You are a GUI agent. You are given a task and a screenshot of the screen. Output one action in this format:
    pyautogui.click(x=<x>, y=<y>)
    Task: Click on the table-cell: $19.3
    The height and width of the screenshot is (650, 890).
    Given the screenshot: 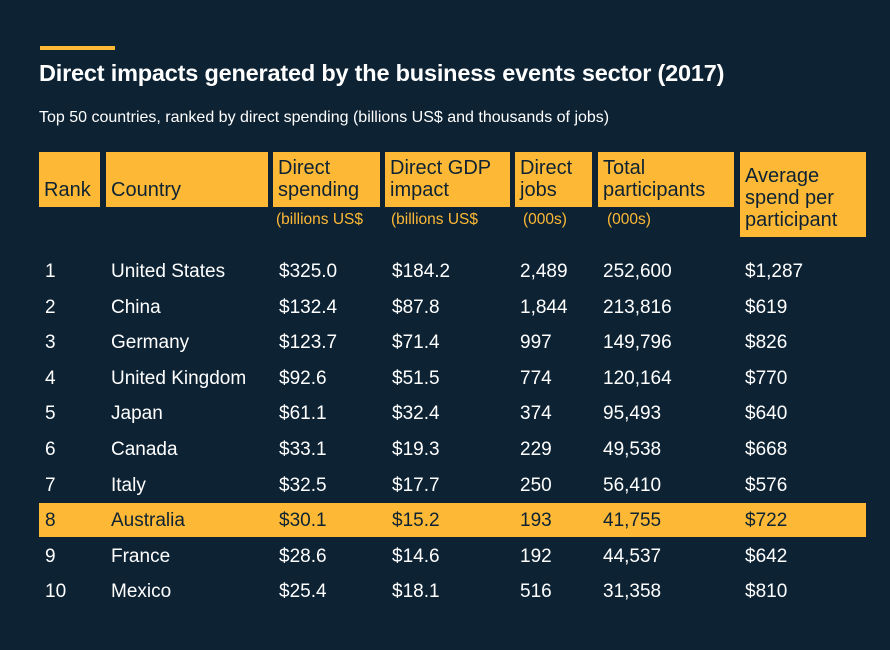 What is the action you would take?
    pyautogui.click(x=416, y=449)
    